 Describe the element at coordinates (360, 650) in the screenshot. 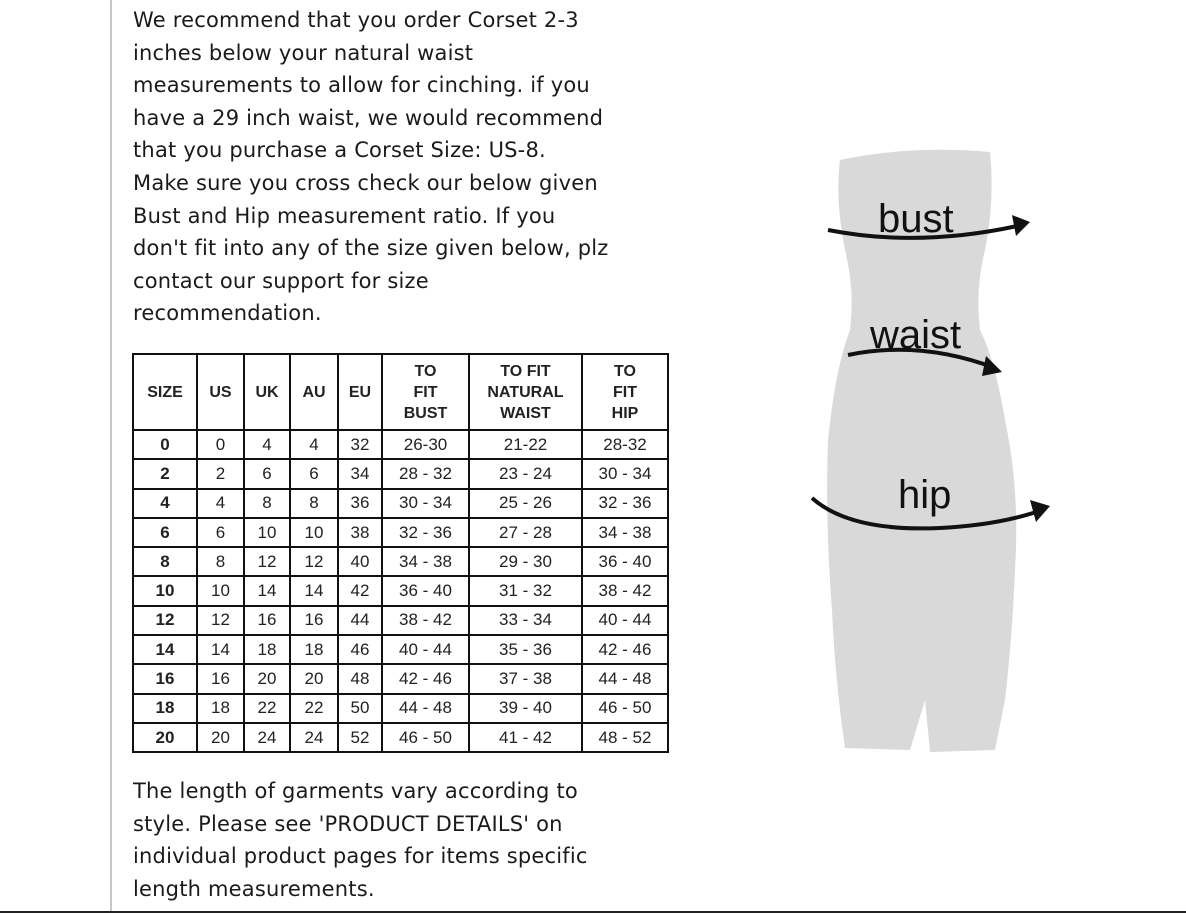

I see `table-cell: 46` at that location.